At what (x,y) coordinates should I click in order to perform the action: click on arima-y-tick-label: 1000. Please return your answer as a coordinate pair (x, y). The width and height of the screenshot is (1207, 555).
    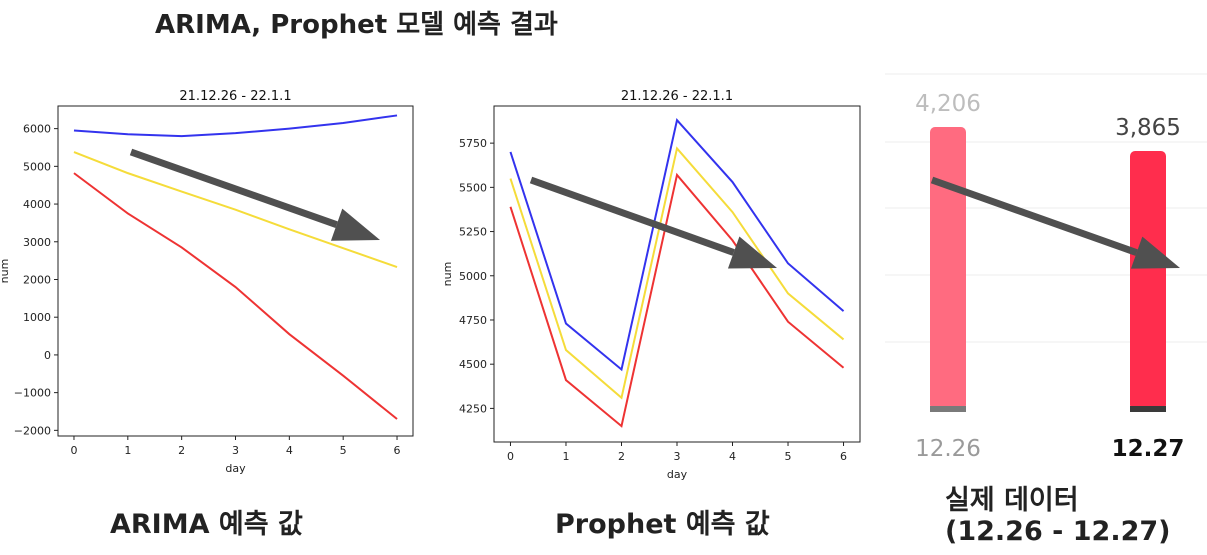
    Looking at the image, I should click on (37, 317).